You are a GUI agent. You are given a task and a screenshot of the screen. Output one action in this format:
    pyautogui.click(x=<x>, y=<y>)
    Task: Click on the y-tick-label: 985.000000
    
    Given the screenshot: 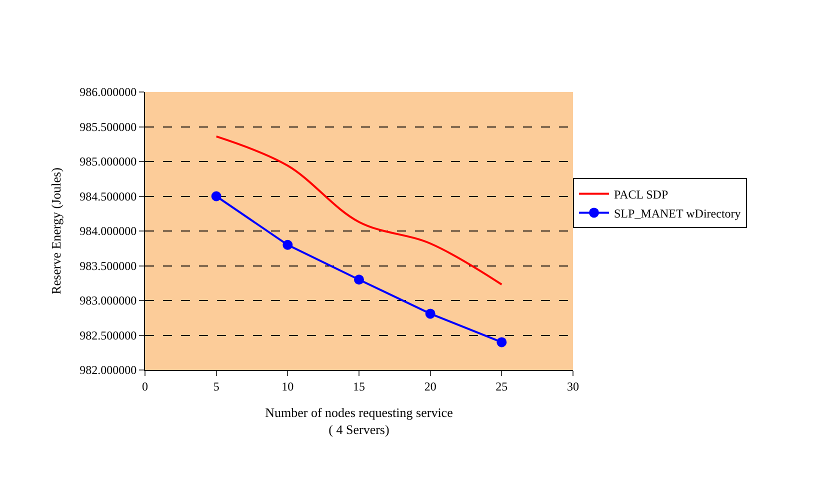 What is the action you would take?
    pyautogui.click(x=108, y=161)
    